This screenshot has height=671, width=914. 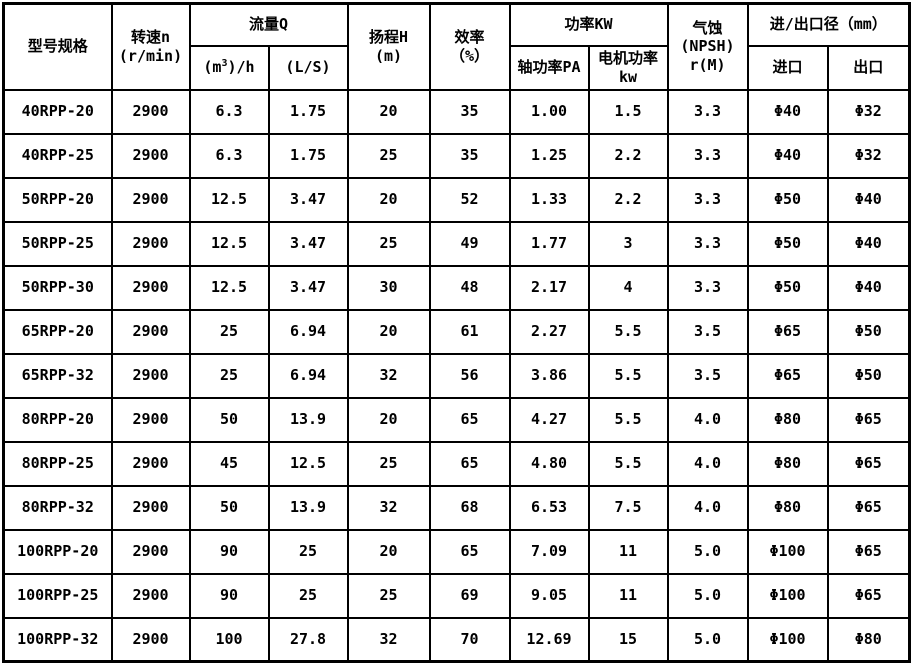 What do you see at coordinates (469, 639) in the screenshot?
I see `cell-efficiency: 70` at bounding box center [469, 639].